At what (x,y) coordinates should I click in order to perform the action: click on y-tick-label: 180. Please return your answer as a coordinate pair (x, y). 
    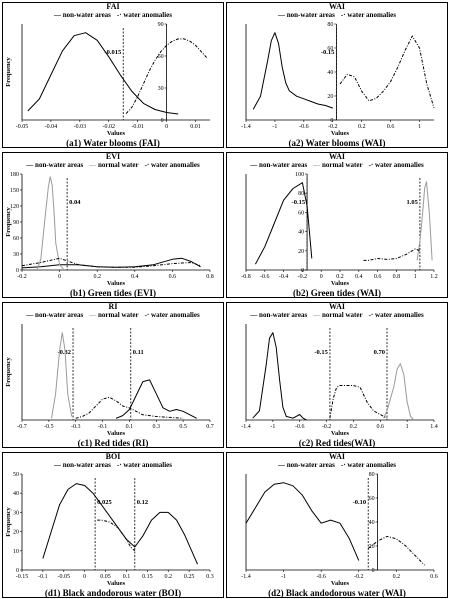
    Looking at the image, I should click on (14, 175).